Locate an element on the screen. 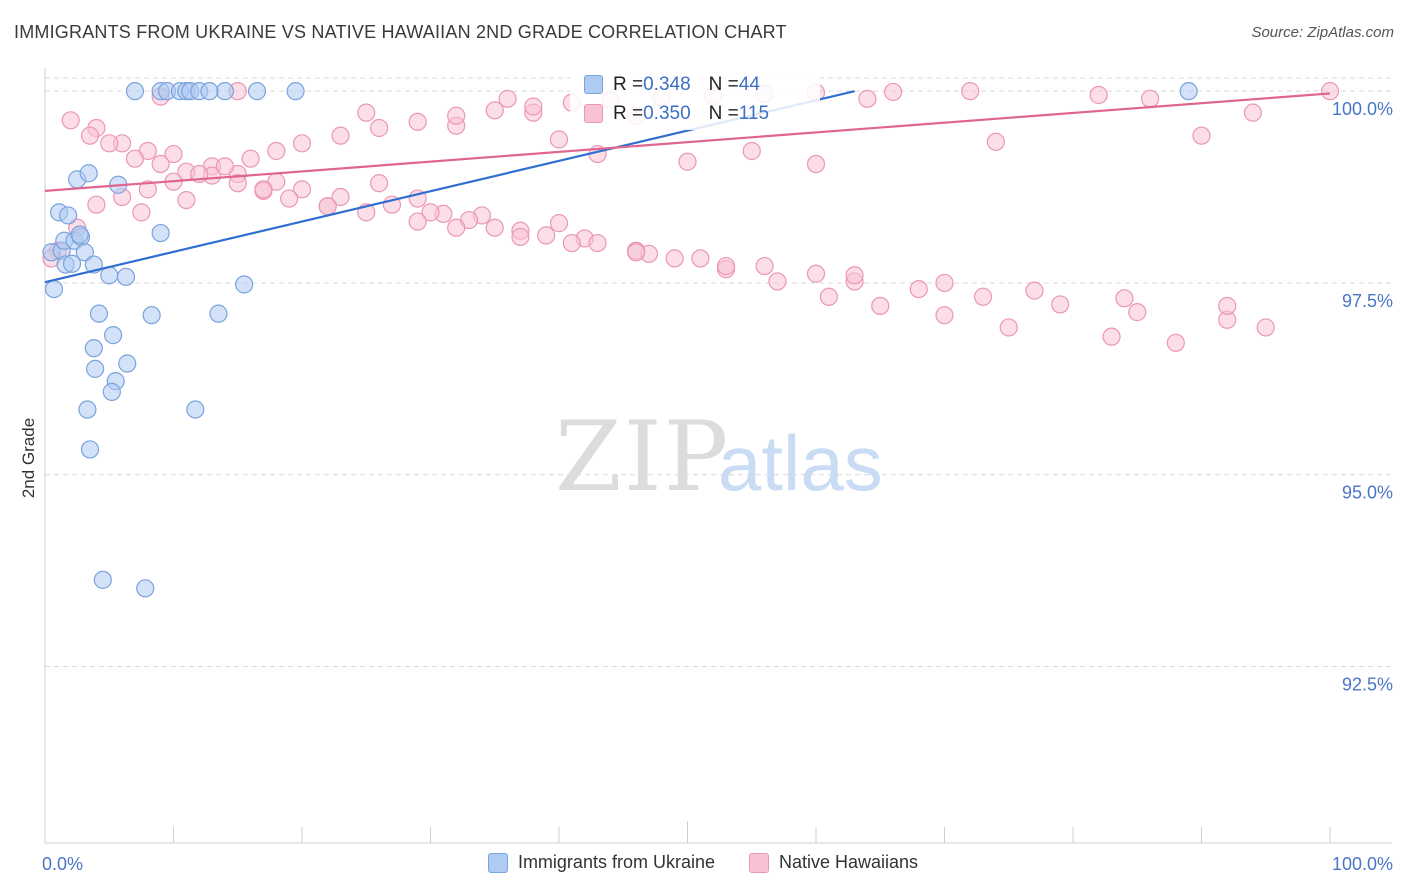 Image resolution: width=1406 pixels, height=892 pixels. stats-n-label-pink: N = is located at coordinates (723, 113).